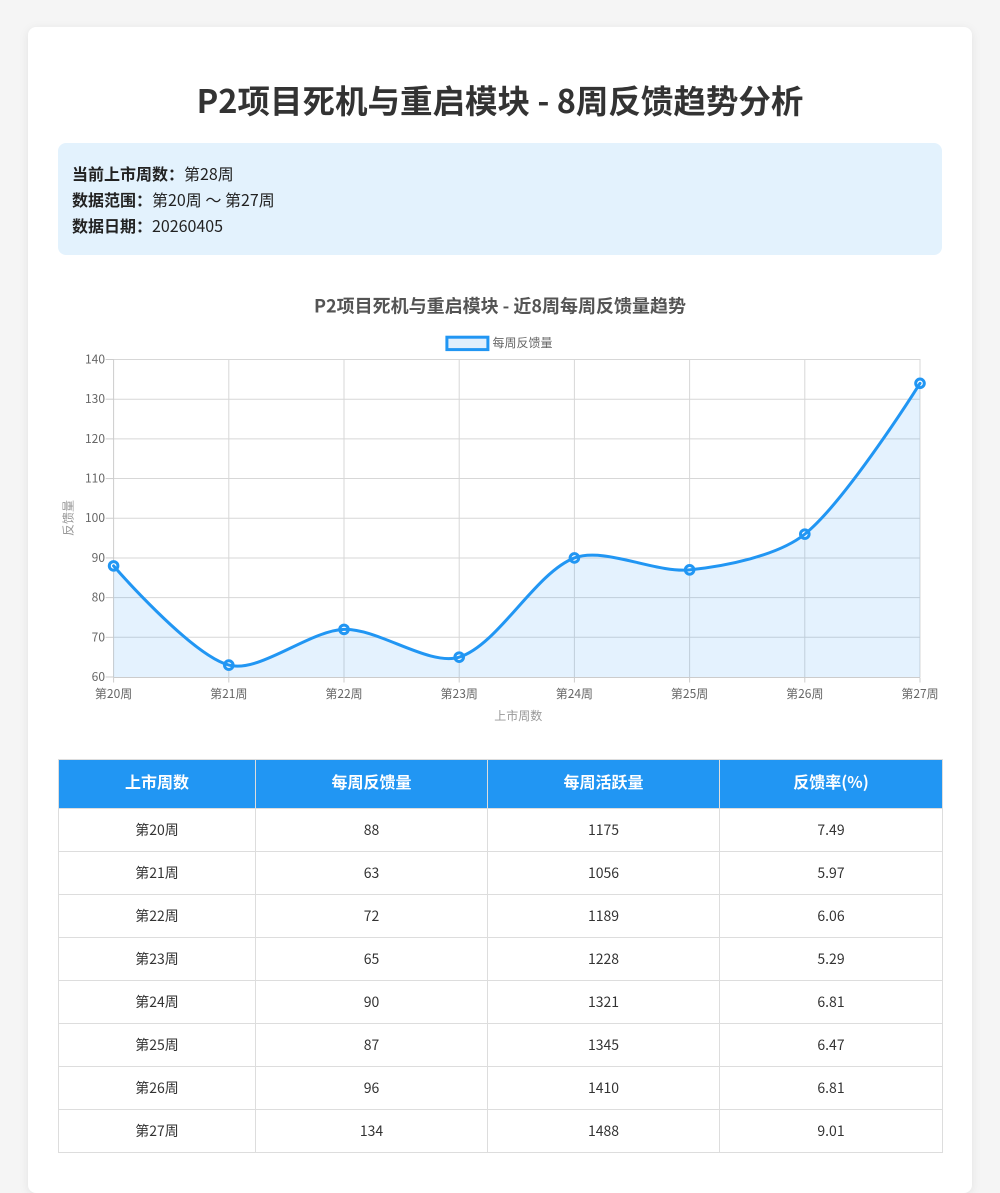 Image resolution: width=1000 pixels, height=1193 pixels. I want to click on svg-text: 110, so click(95, 478).